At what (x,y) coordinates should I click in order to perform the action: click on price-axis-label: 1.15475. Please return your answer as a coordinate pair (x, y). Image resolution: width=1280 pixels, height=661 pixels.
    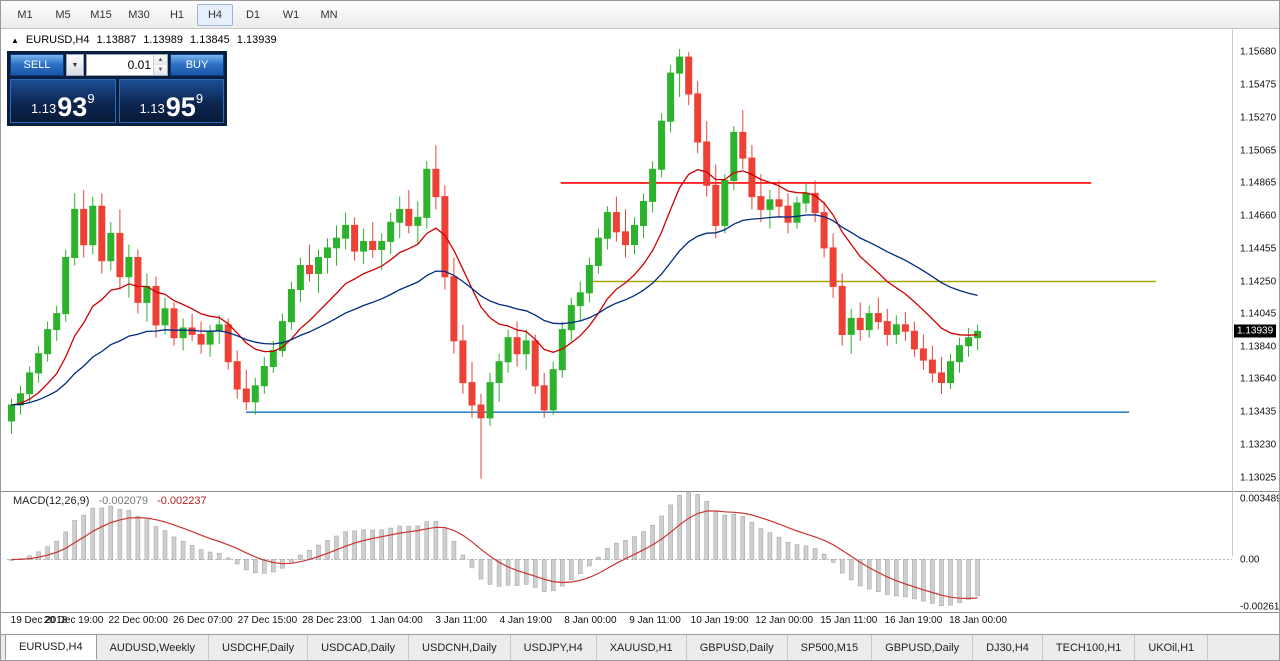
    Looking at the image, I should click on (1258, 85).